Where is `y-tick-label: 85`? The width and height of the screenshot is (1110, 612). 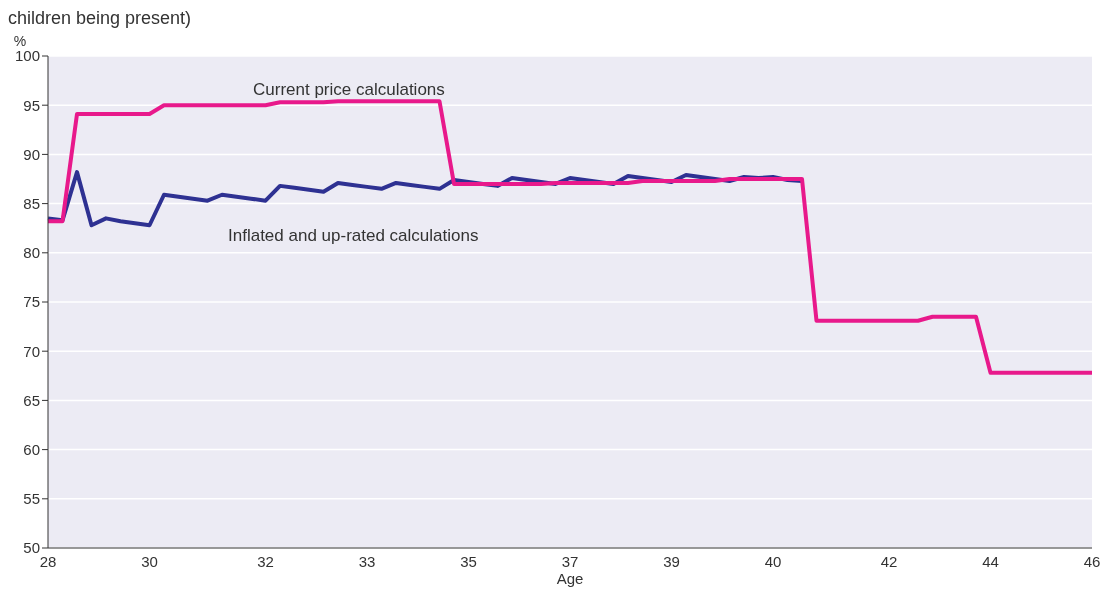
y-tick-label: 85 is located at coordinates (31, 203).